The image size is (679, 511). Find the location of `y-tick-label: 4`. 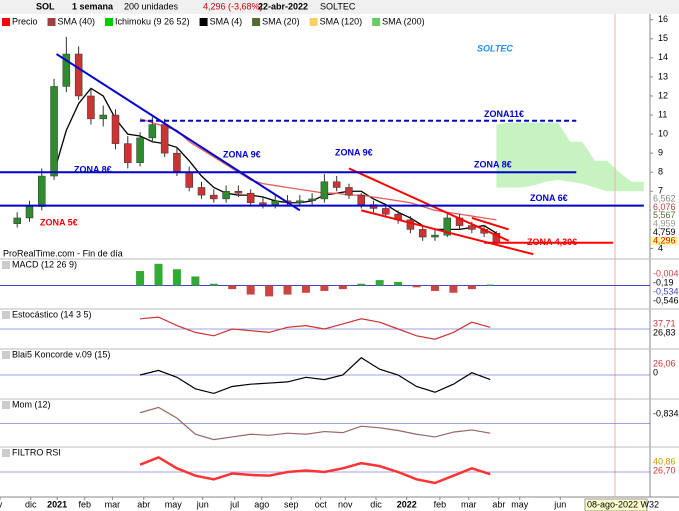

y-tick-label: 4 is located at coordinates (660, 248).